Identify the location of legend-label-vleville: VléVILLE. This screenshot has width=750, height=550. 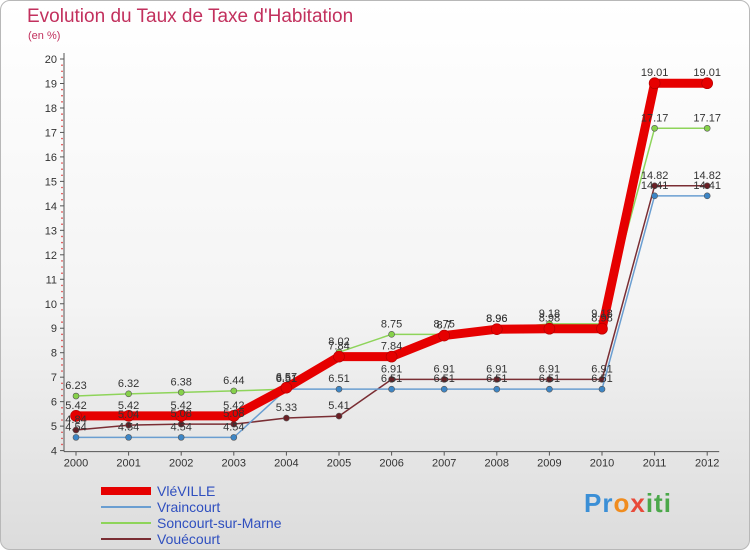
(186, 491).